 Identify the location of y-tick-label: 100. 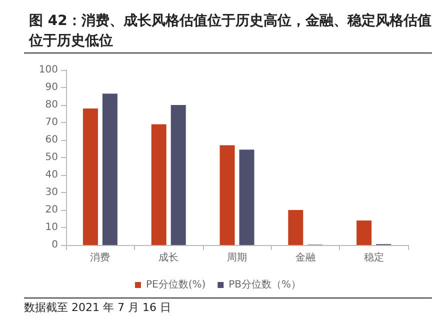
(48, 70).